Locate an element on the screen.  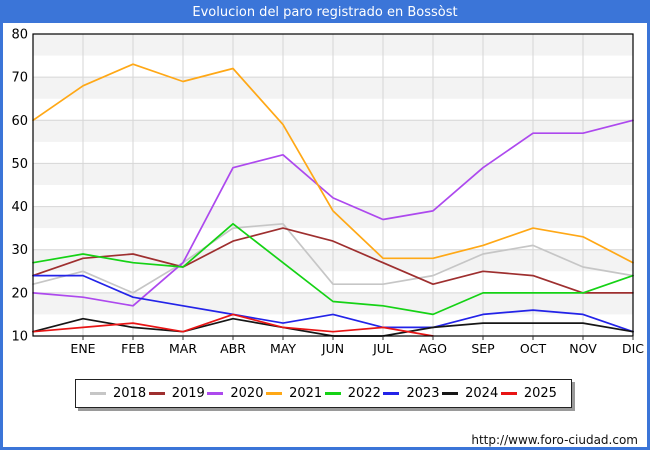
y-axis-label: 80 is located at coordinates (19, 35).